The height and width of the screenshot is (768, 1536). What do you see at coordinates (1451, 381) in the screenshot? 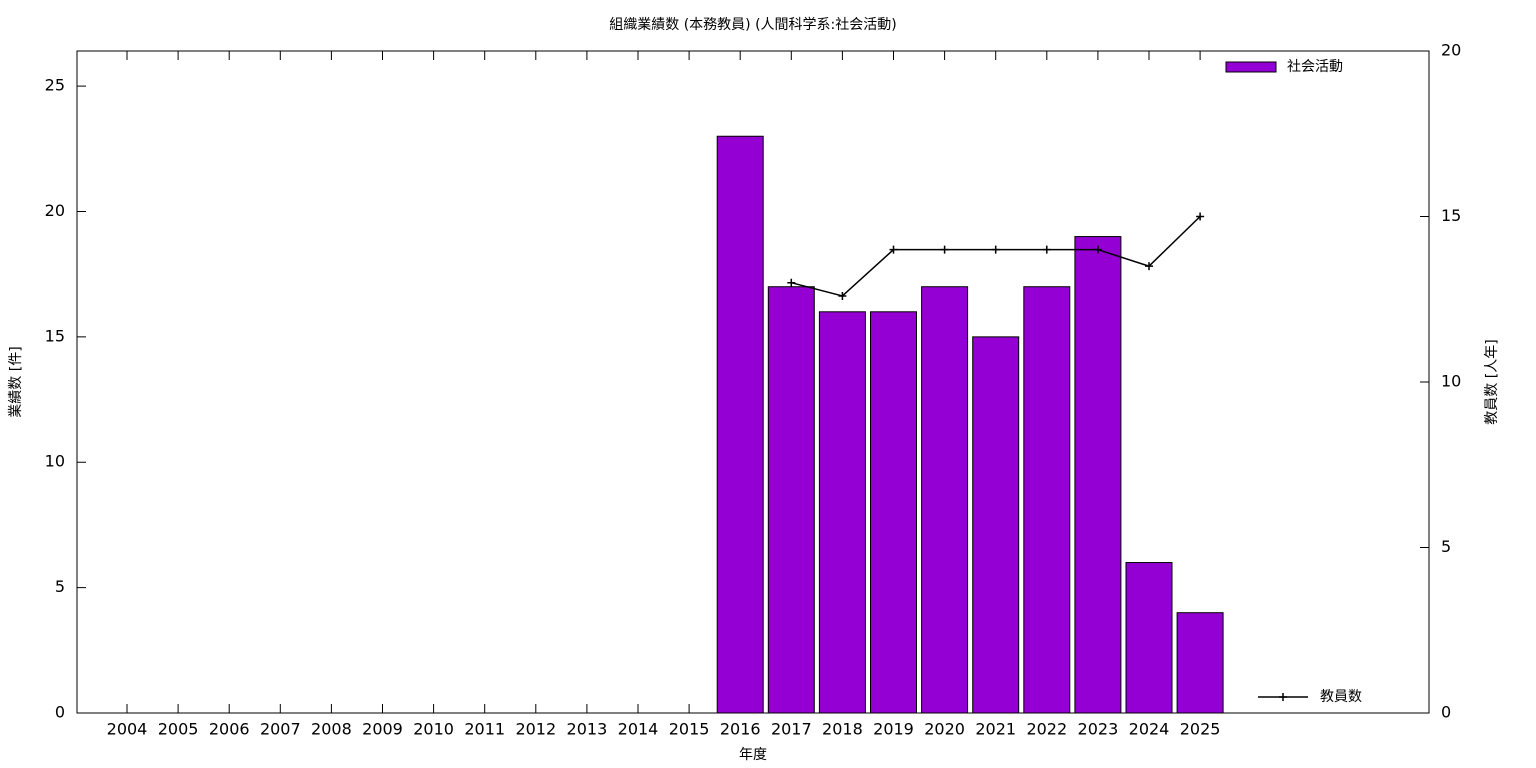
I see `y2-tick-label: 10` at bounding box center [1451, 381].